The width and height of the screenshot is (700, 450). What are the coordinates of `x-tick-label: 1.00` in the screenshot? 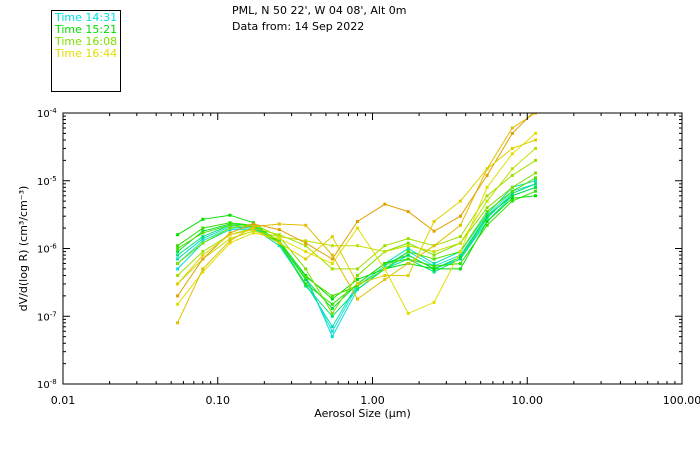 It's located at (372, 400).